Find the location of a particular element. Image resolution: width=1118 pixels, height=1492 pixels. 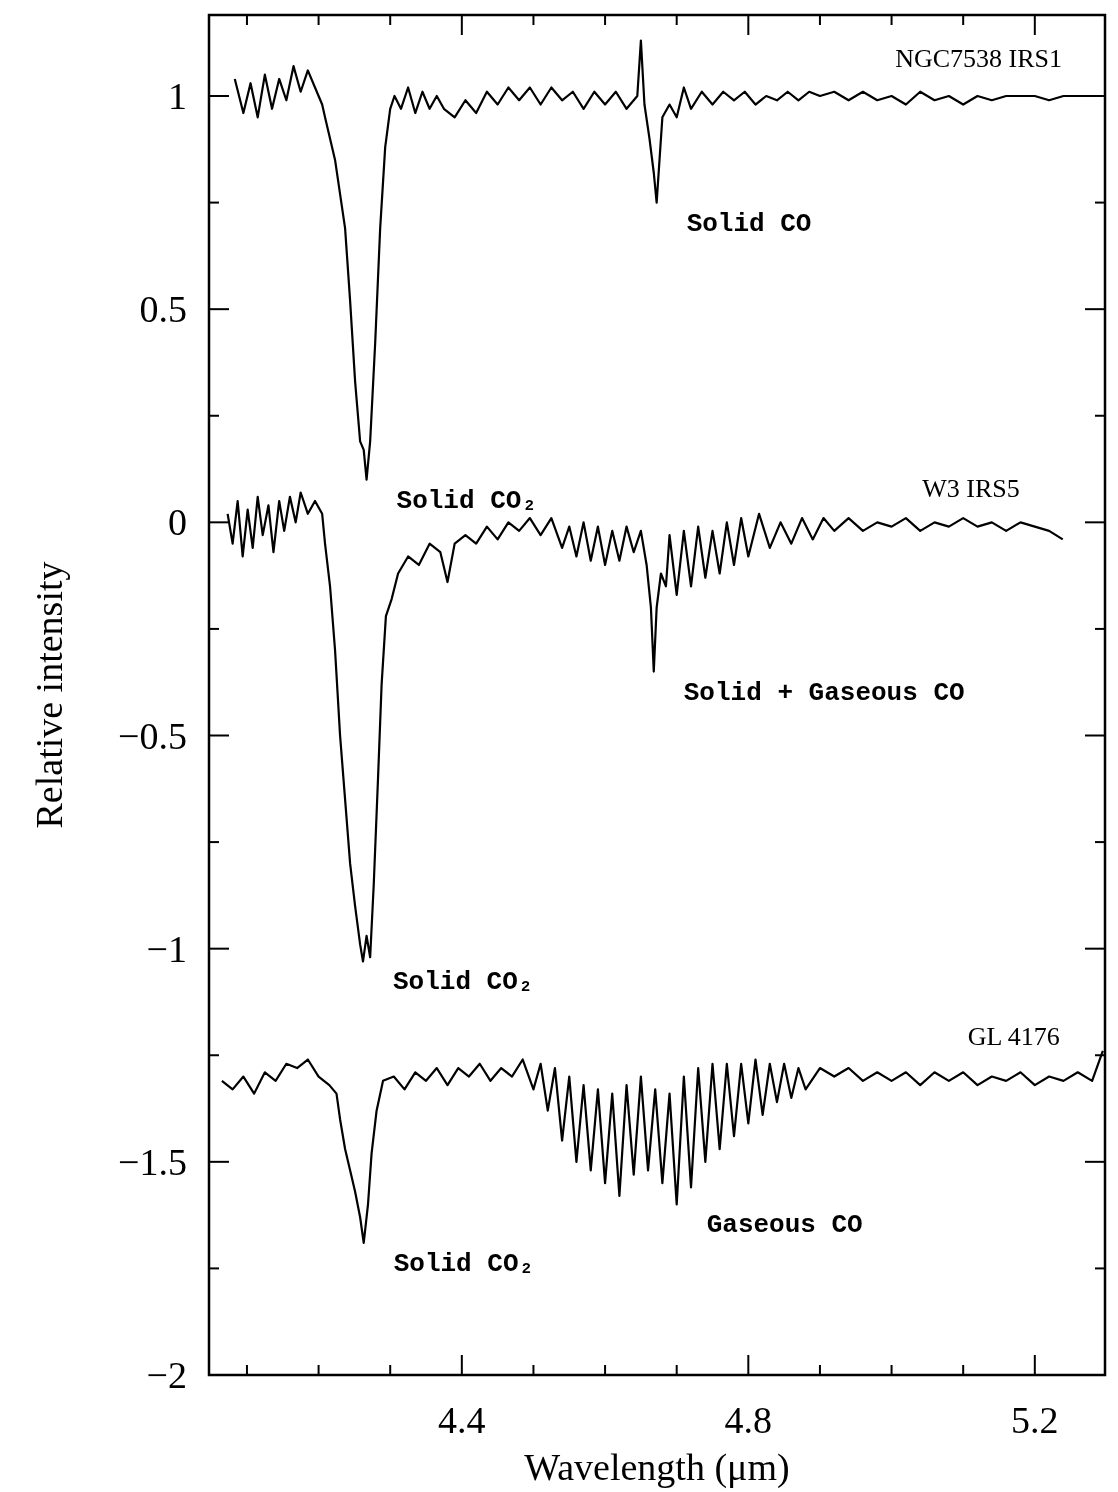

y-tick-label: 1 is located at coordinates (177, 96).